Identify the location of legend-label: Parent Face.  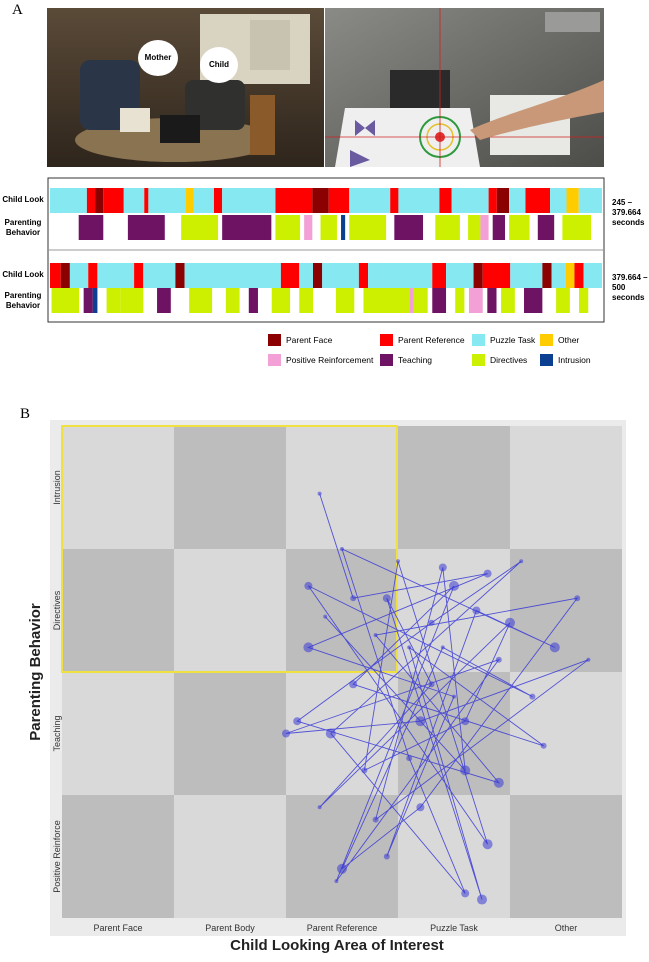
(309, 340).